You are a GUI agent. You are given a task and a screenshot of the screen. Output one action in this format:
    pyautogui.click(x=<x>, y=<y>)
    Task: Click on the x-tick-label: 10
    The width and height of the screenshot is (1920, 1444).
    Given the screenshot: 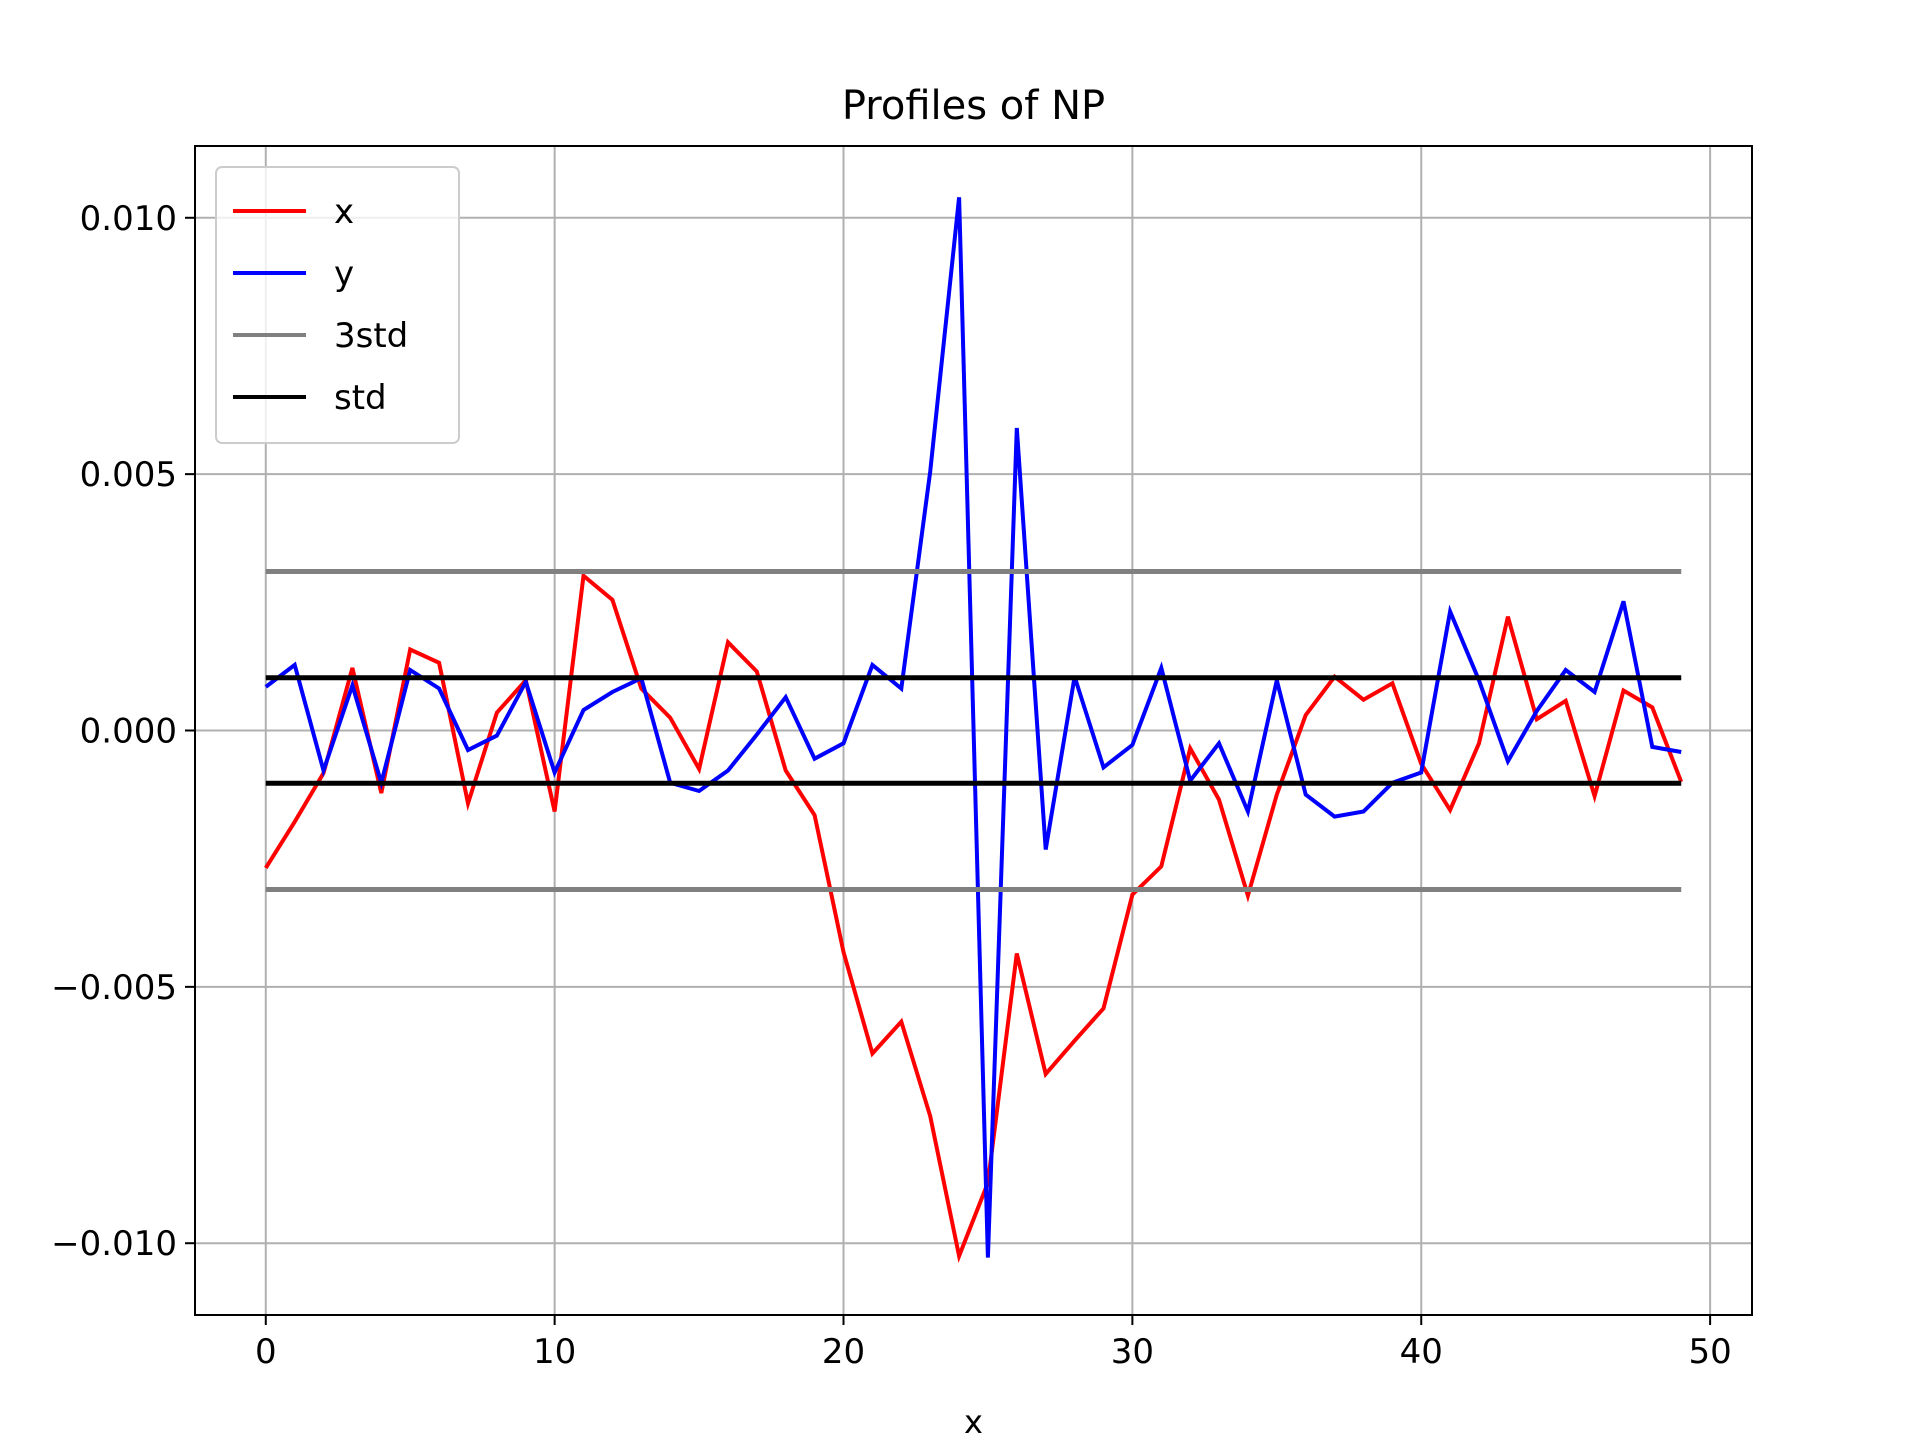 What is the action you would take?
    pyautogui.click(x=554, y=1352)
    